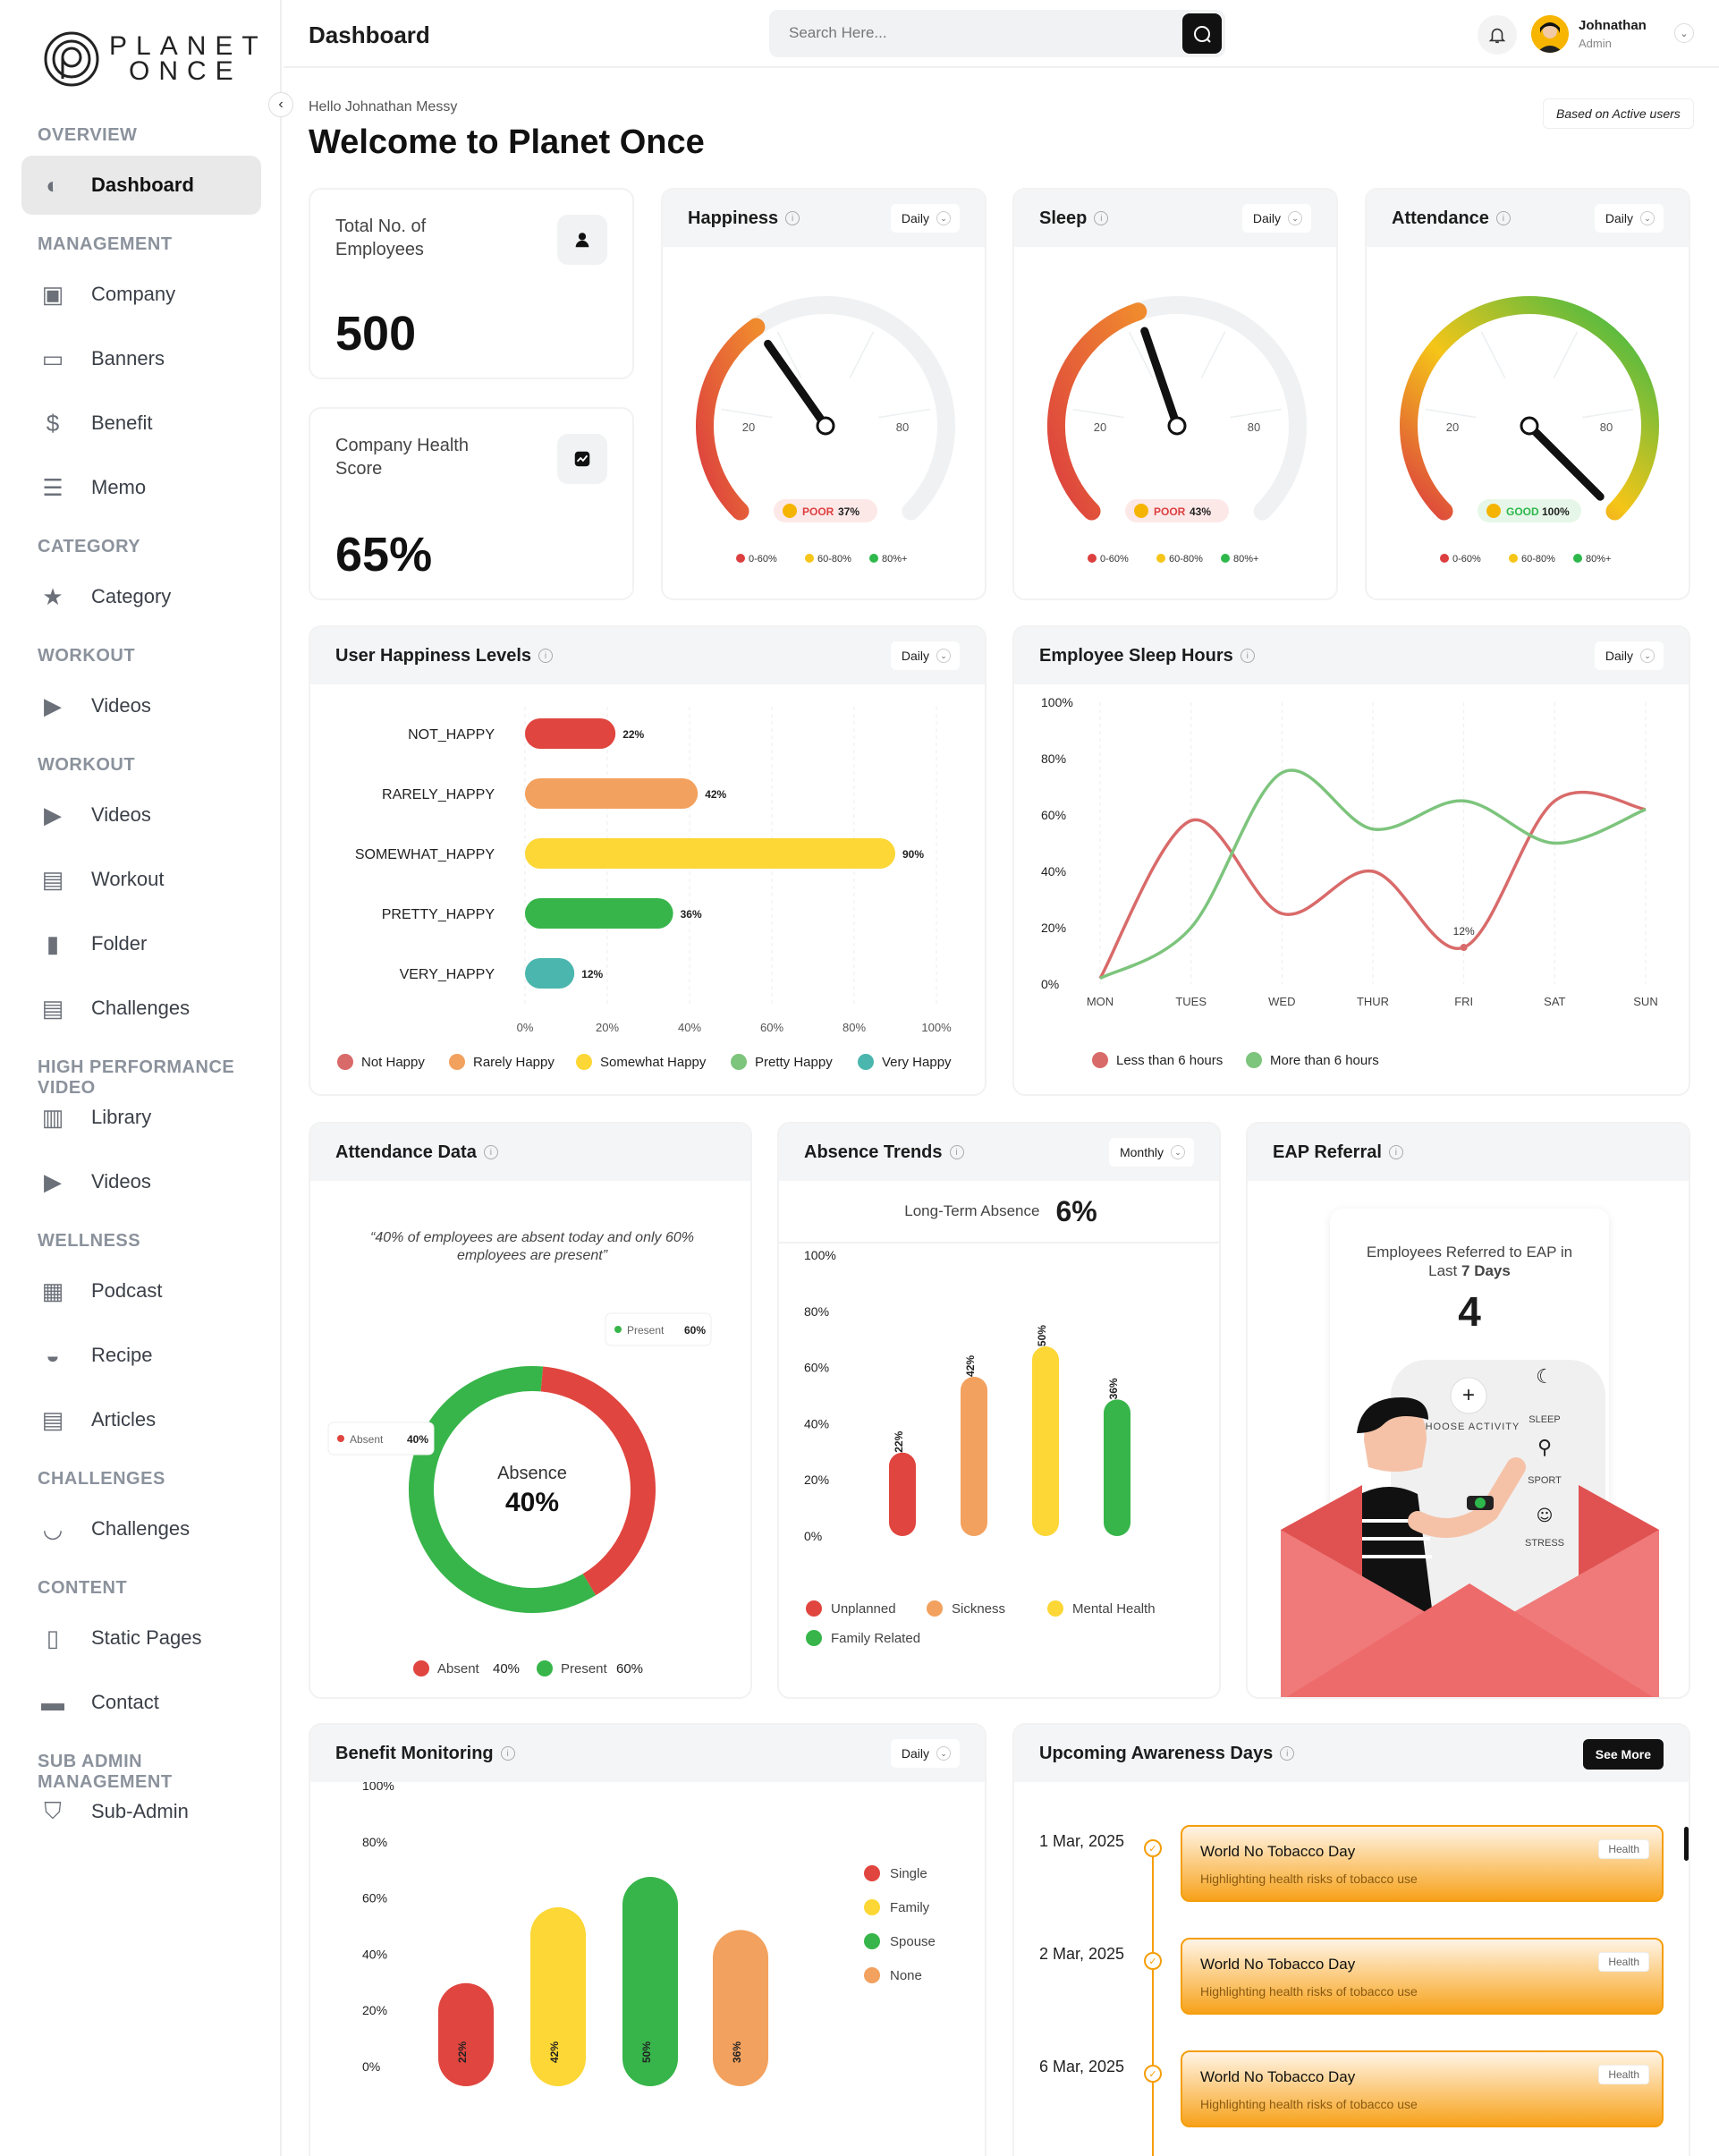 The height and width of the screenshot is (2156, 1719). What do you see at coordinates (503, 1489) in the screenshot?
I see `donut-slice-present` at bounding box center [503, 1489].